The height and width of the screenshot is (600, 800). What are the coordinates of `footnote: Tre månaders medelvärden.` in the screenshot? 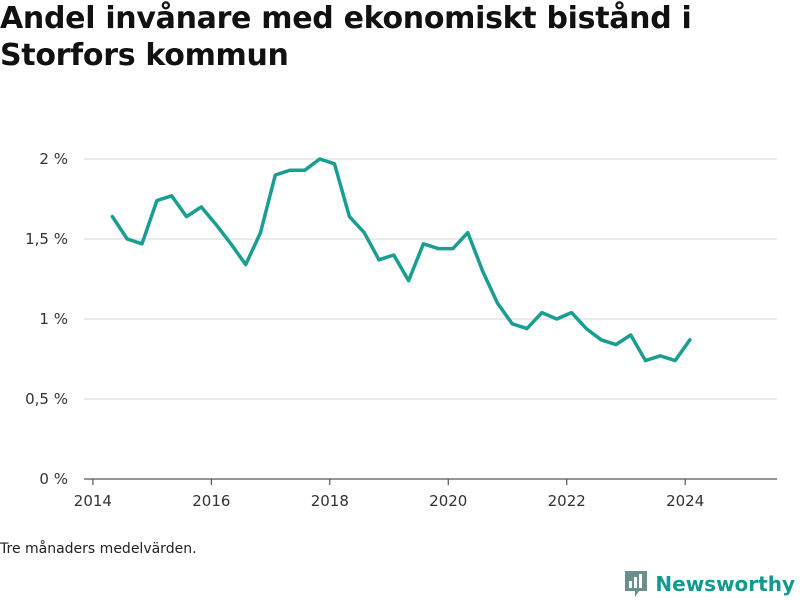 It's located at (98, 549).